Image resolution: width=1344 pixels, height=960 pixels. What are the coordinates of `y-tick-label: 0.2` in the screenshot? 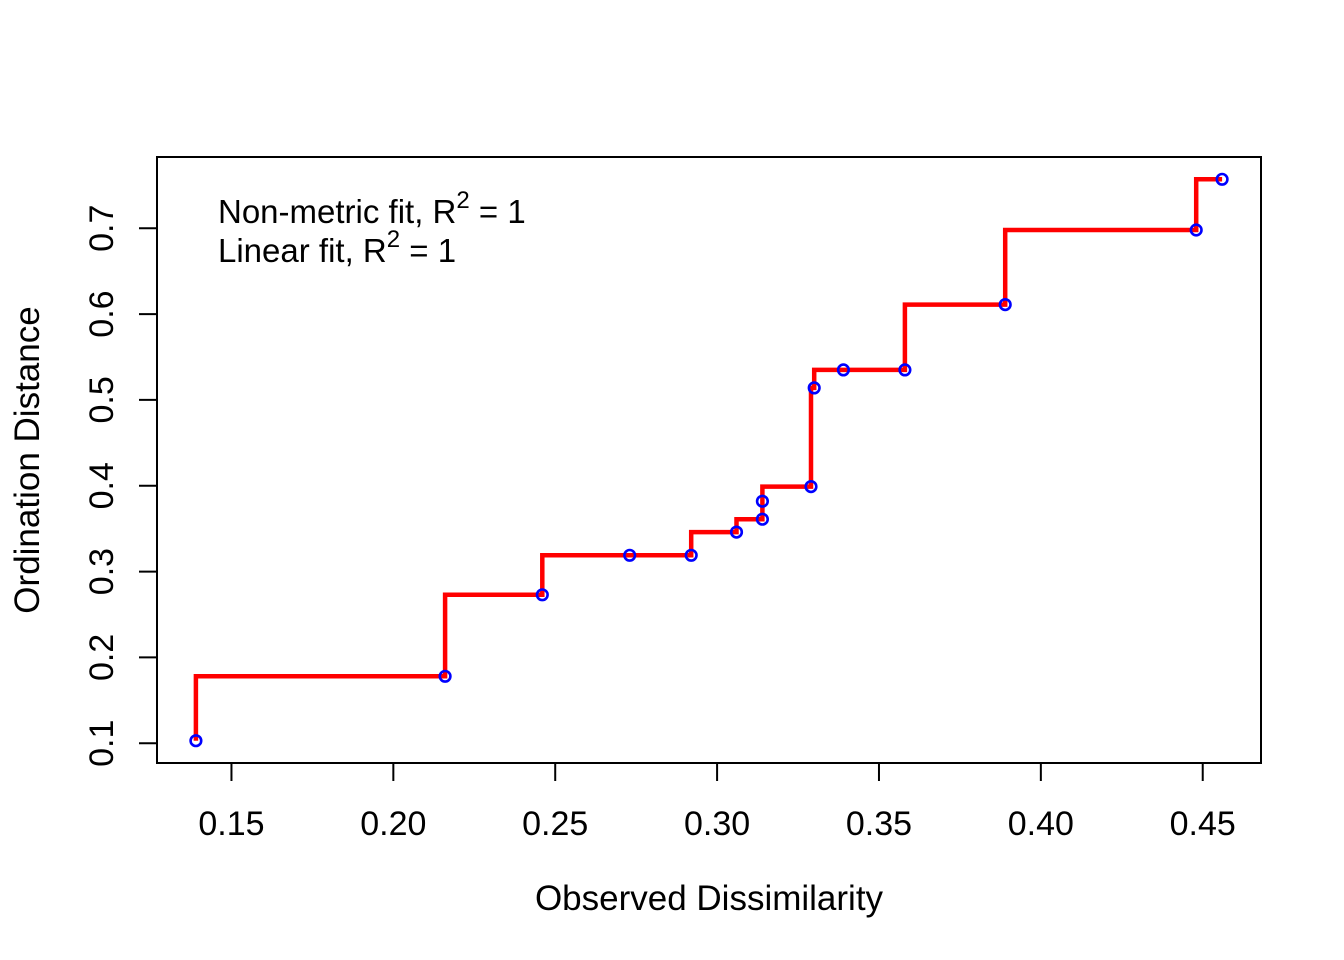 It's located at (102, 657).